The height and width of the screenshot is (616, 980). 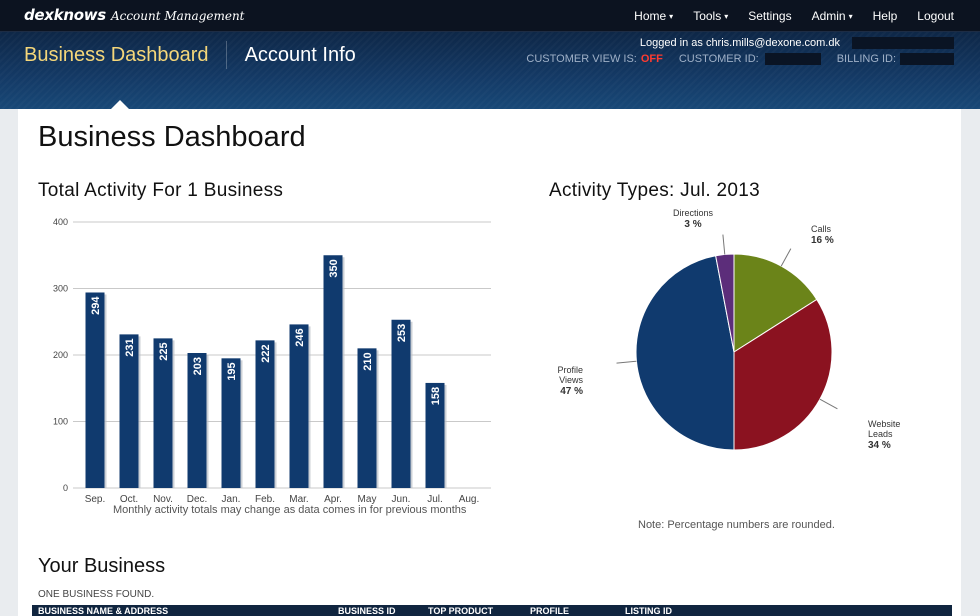 I want to click on bar-value-label: 294, so click(x=96, y=305).